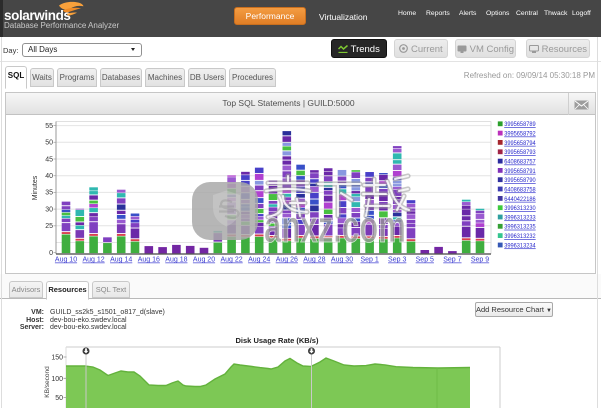  Describe the element at coordinates (47, 382) in the screenshot. I see `svg-text: KB/second` at that location.